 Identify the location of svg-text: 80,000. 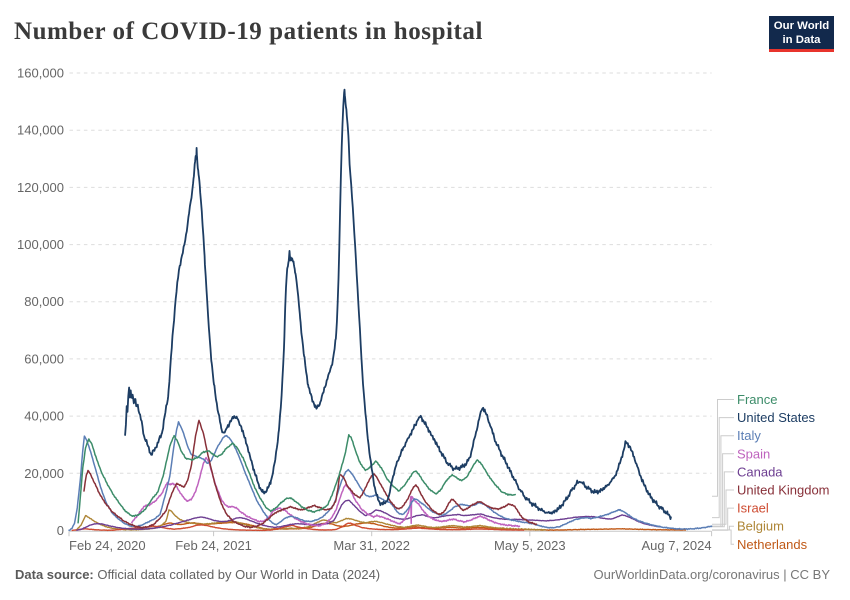
(44, 301).